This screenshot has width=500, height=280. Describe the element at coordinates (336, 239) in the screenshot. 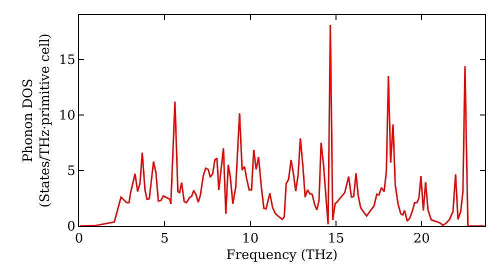

I see `x-tick-label: 15` at that location.